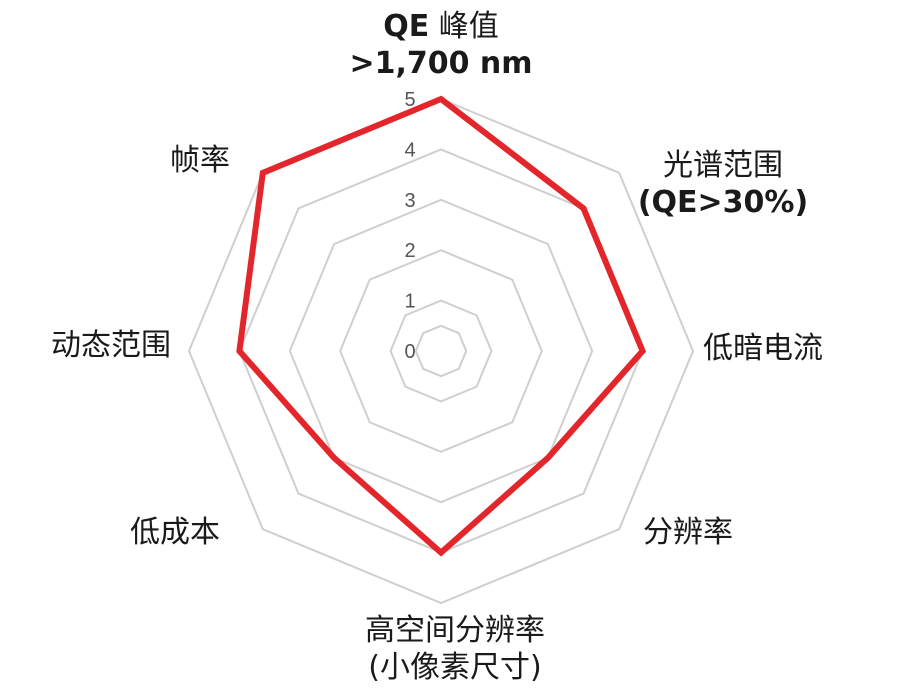  What do you see at coordinates (409, 100) in the screenshot?
I see `tick-label: 5` at bounding box center [409, 100].